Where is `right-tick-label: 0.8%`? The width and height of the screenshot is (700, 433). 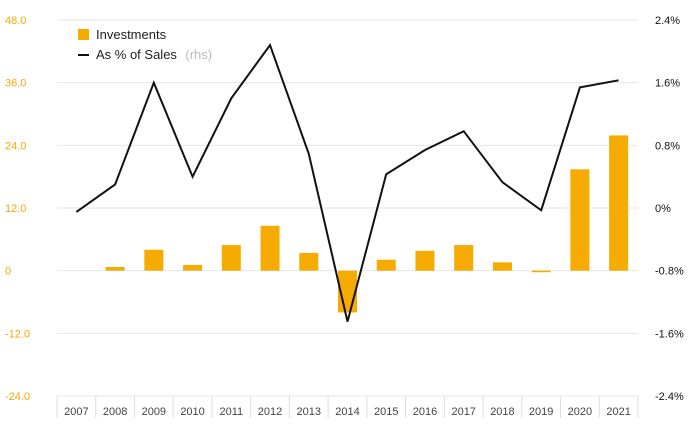
right-tick-label: 0.8% is located at coordinates (667, 146).